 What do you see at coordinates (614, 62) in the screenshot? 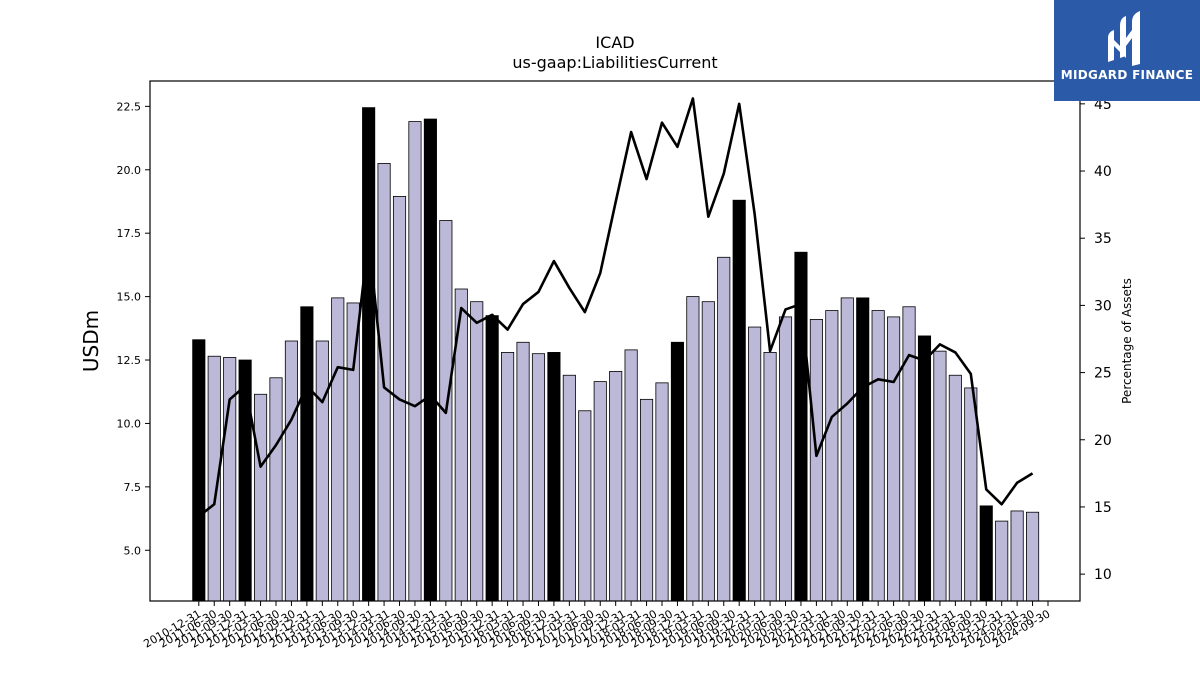
I see `chart-subtitle: us-gaap:LiabilitiesCurrent` at bounding box center [614, 62].